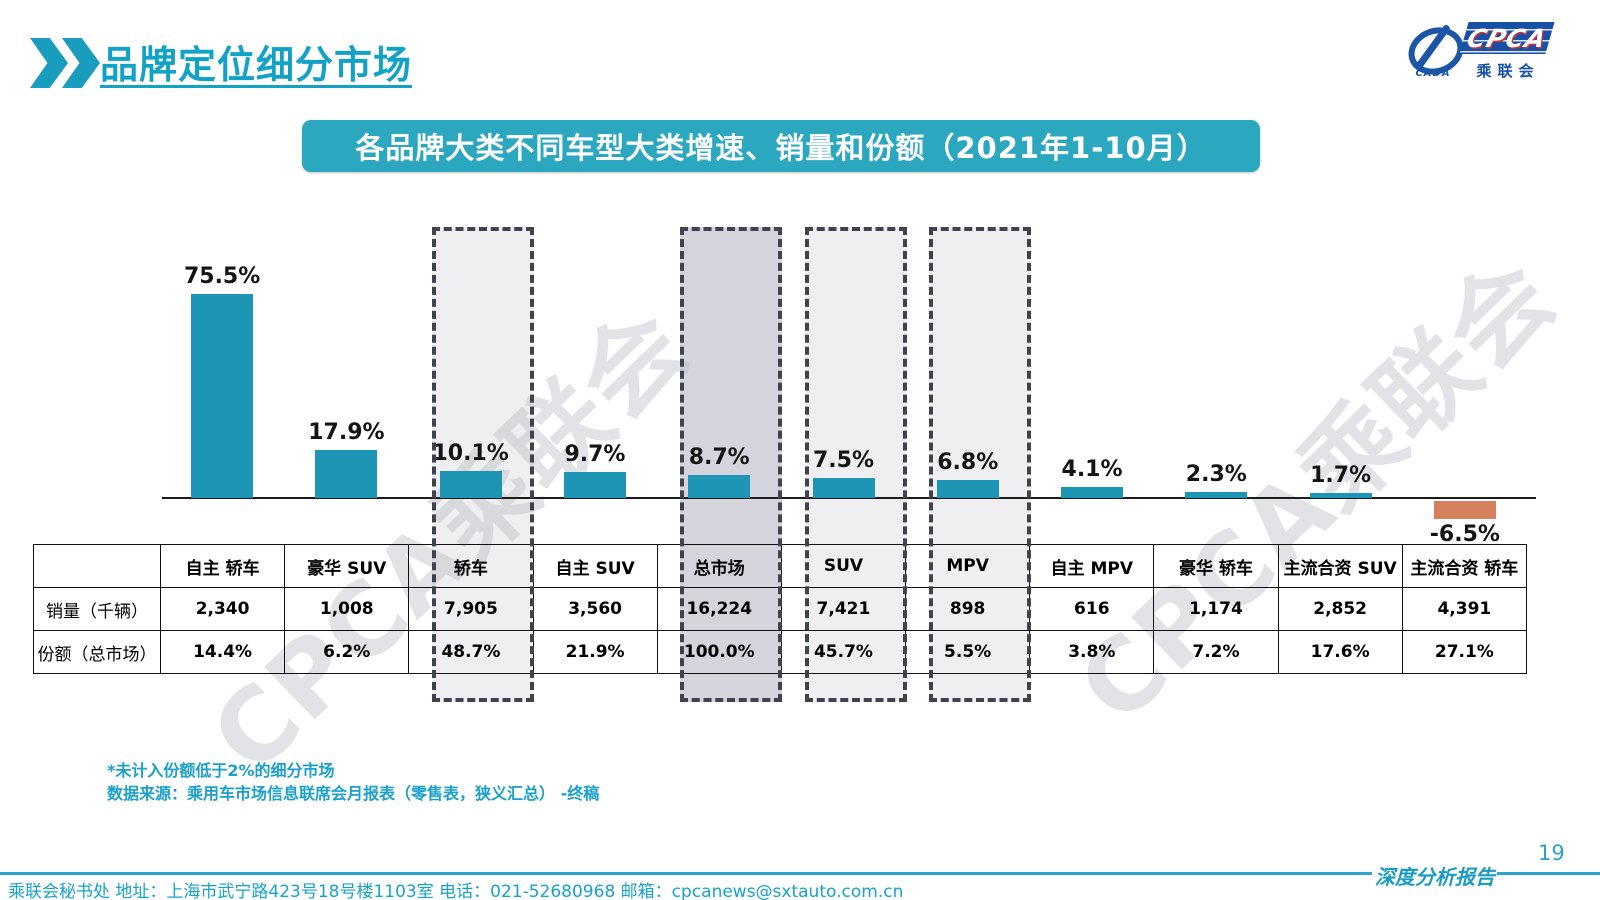  I want to click on table-cell: 100.0%, so click(719, 652).